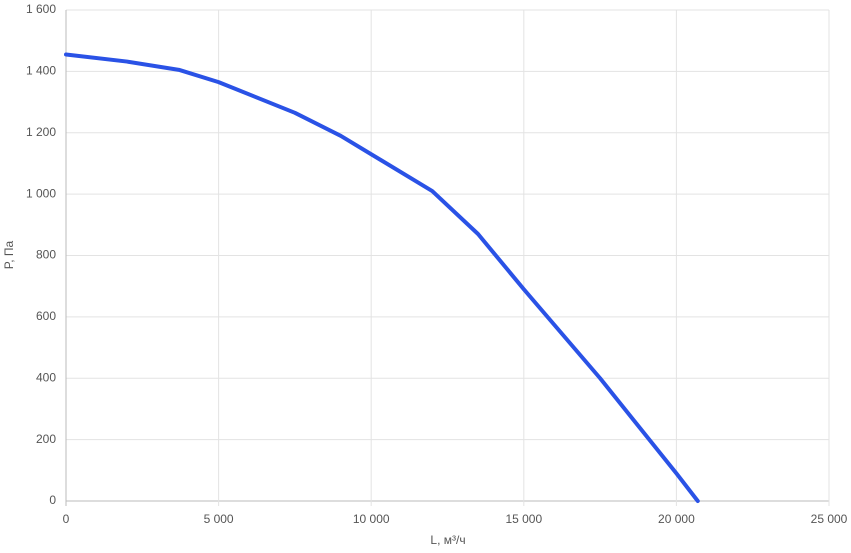 The width and height of the screenshot is (851, 553). I want to click on y-tick-label: 800, so click(46, 255).